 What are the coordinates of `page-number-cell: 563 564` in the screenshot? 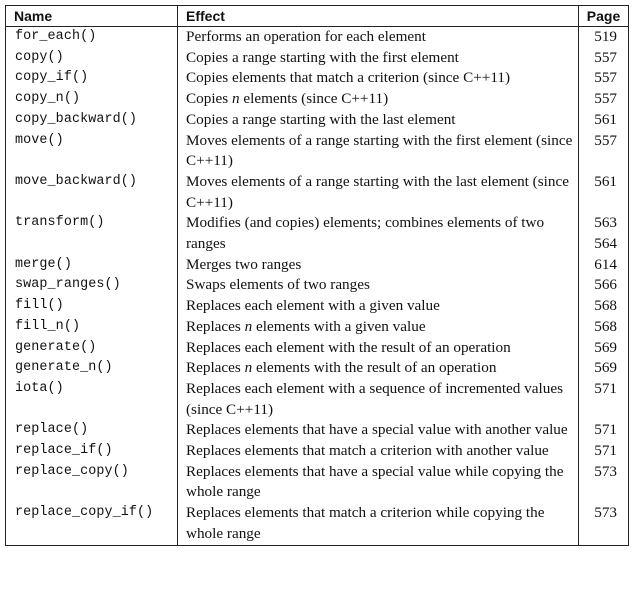 It's located at (603, 234).